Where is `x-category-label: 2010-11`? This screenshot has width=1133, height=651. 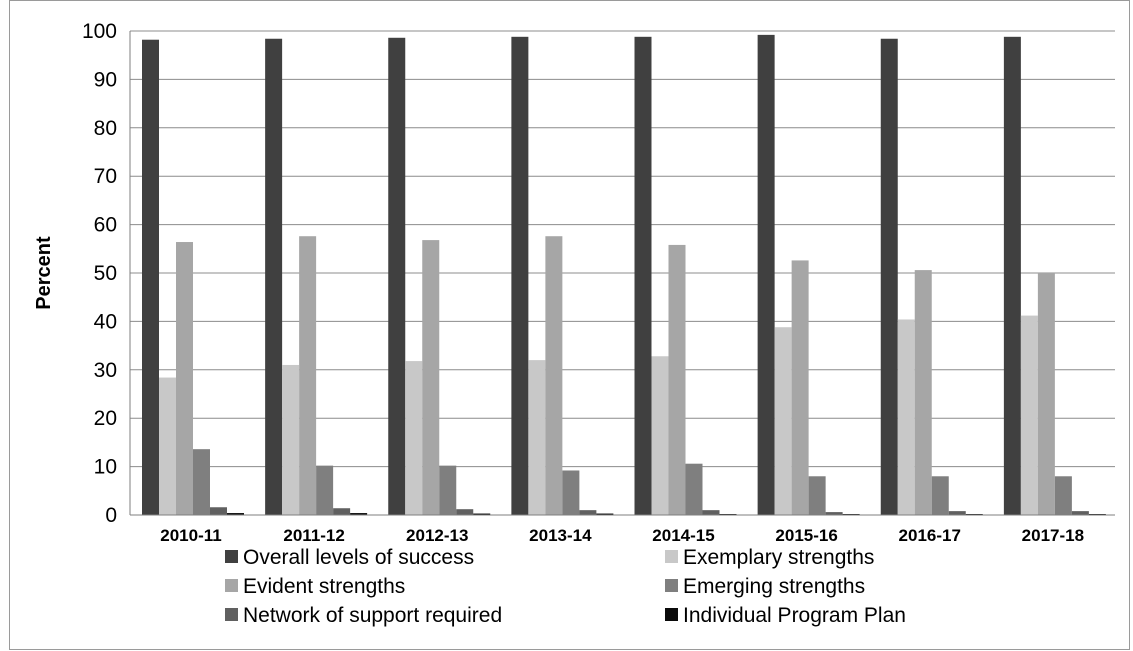
x-category-label: 2010-11 is located at coordinates (190, 535).